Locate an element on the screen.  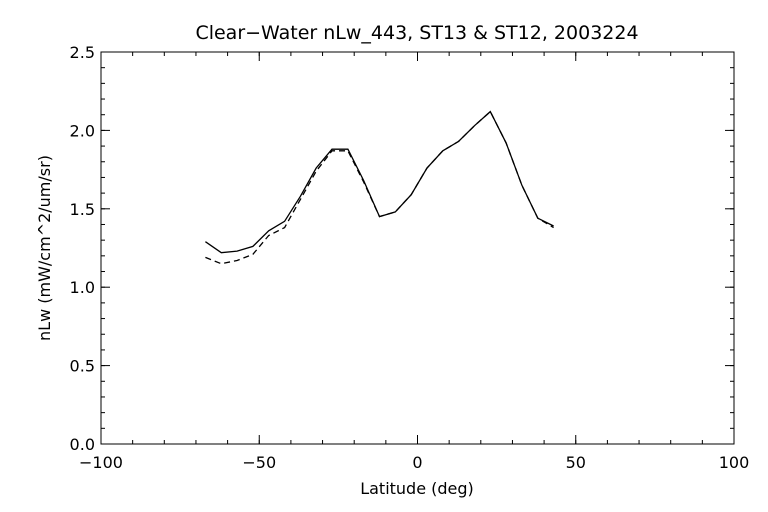
x-tick-label: 0 is located at coordinates (417, 462).